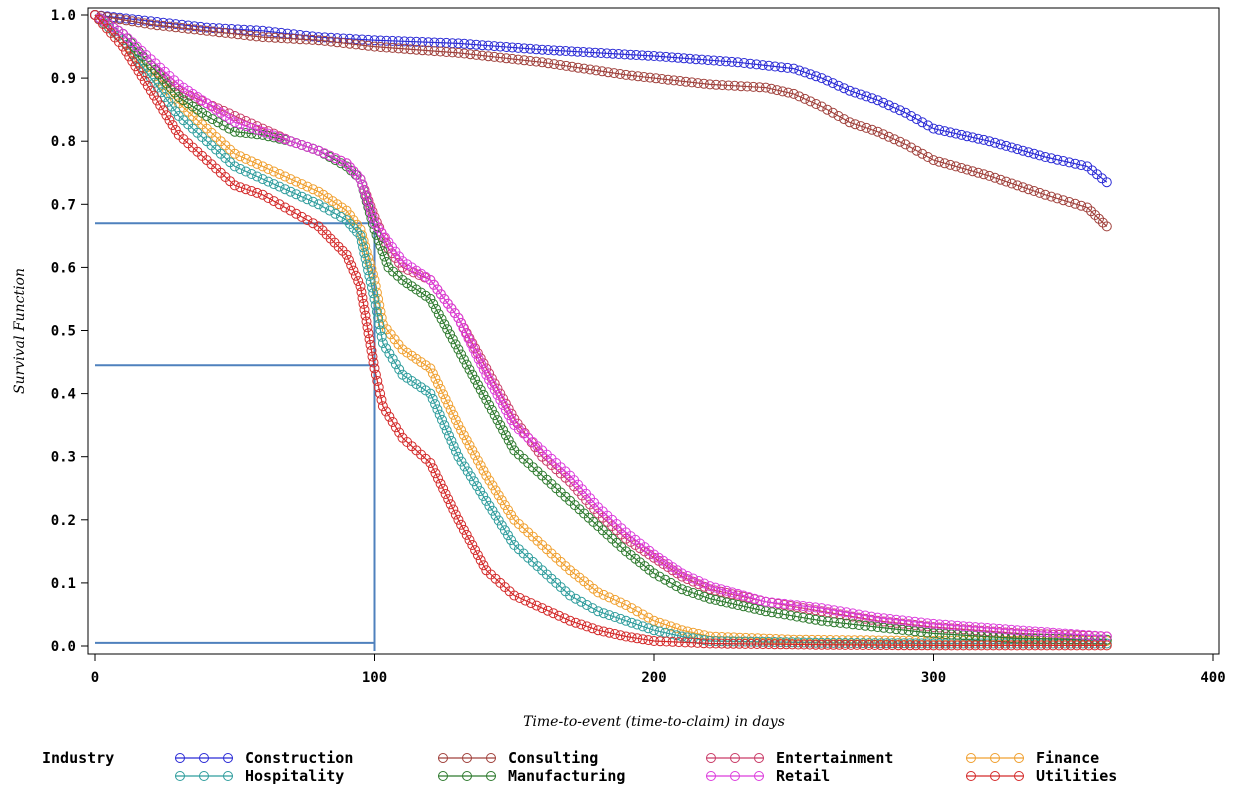 Image resolution: width=1238 pixels, height=787 pixels. I want to click on x-tick-label: 300, so click(933, 678).